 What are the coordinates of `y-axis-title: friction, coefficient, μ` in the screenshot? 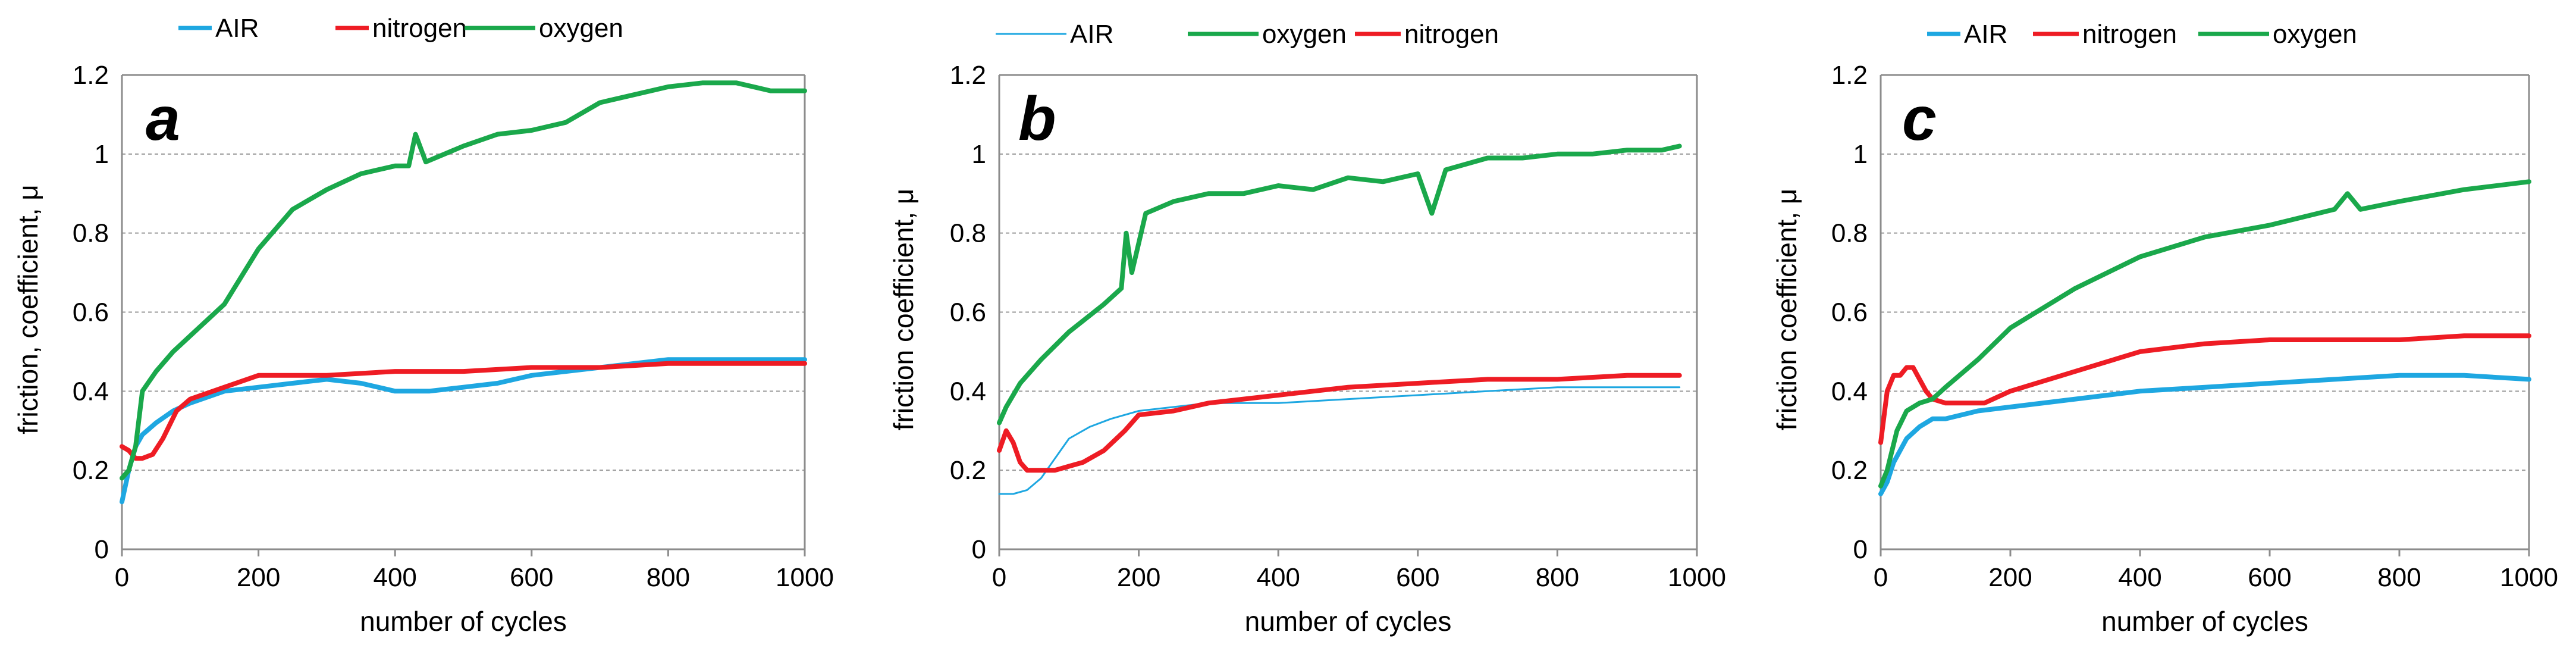 It's located at (27, 309).